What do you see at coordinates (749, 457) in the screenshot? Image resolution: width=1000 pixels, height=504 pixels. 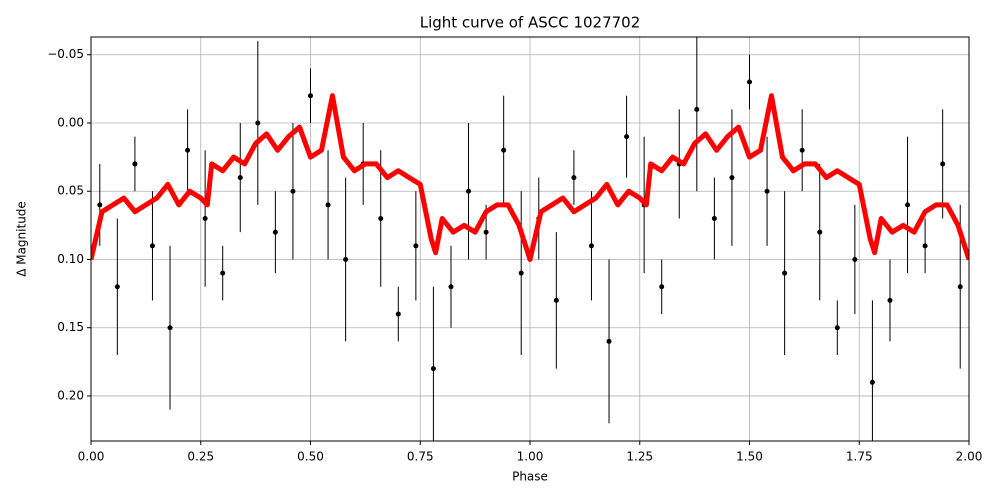 I see `x-tick-label: 1.50` at bounding box center [749, 457].